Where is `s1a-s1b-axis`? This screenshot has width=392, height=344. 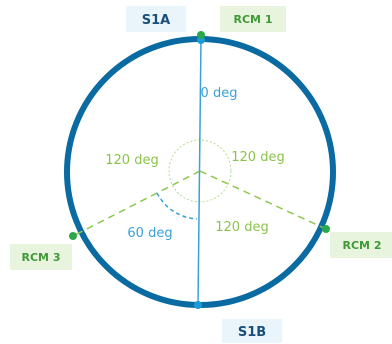
s1a-s1b-axis is located at coordinates (199, 171).